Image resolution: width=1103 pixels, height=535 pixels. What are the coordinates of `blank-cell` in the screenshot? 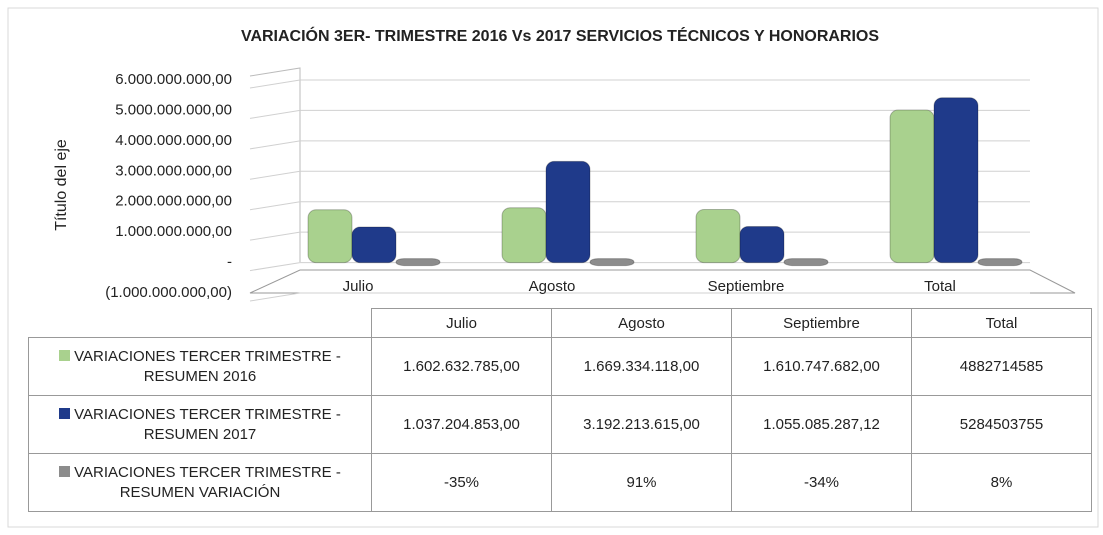 It's located at (200, 323).